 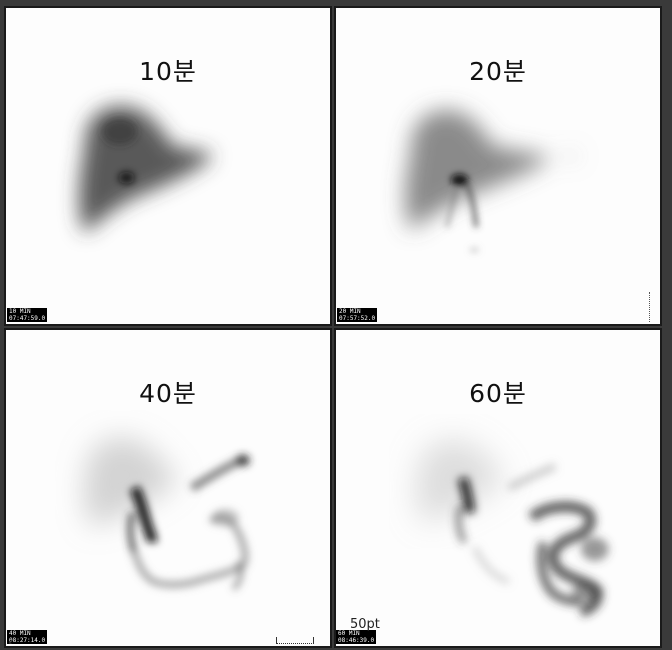 I want to click on acquisition-stamp: 60 MIN 08:46:39.0, so click(x=356, y=637).